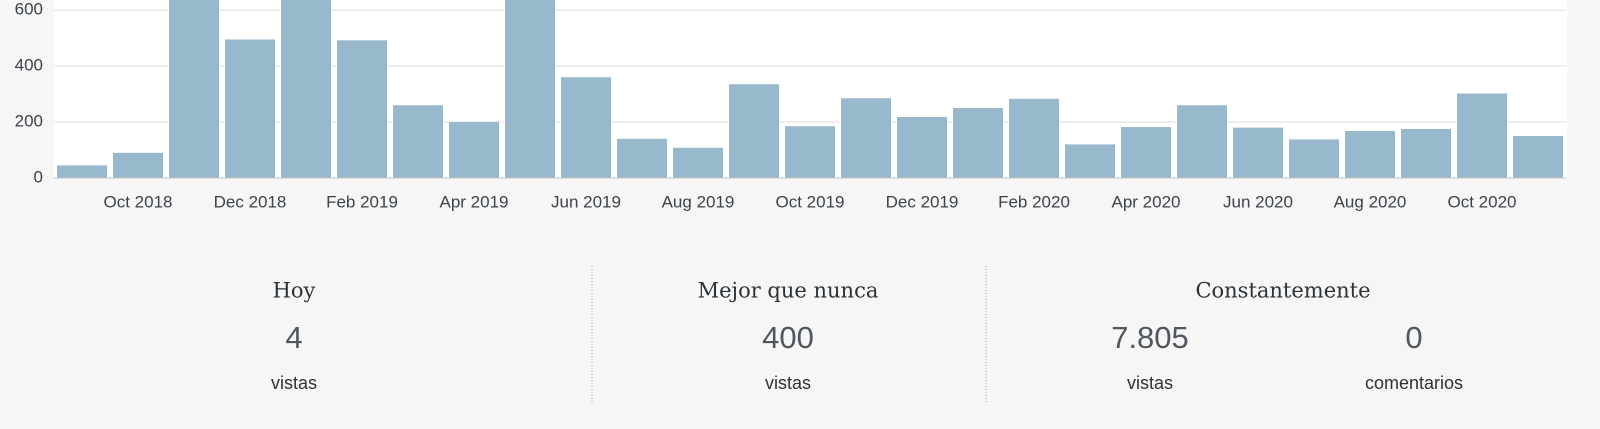 Image resolution: width=1600 pixels, height=429 pixels. I want to click on stat-value: 0, so click(1413, 337).